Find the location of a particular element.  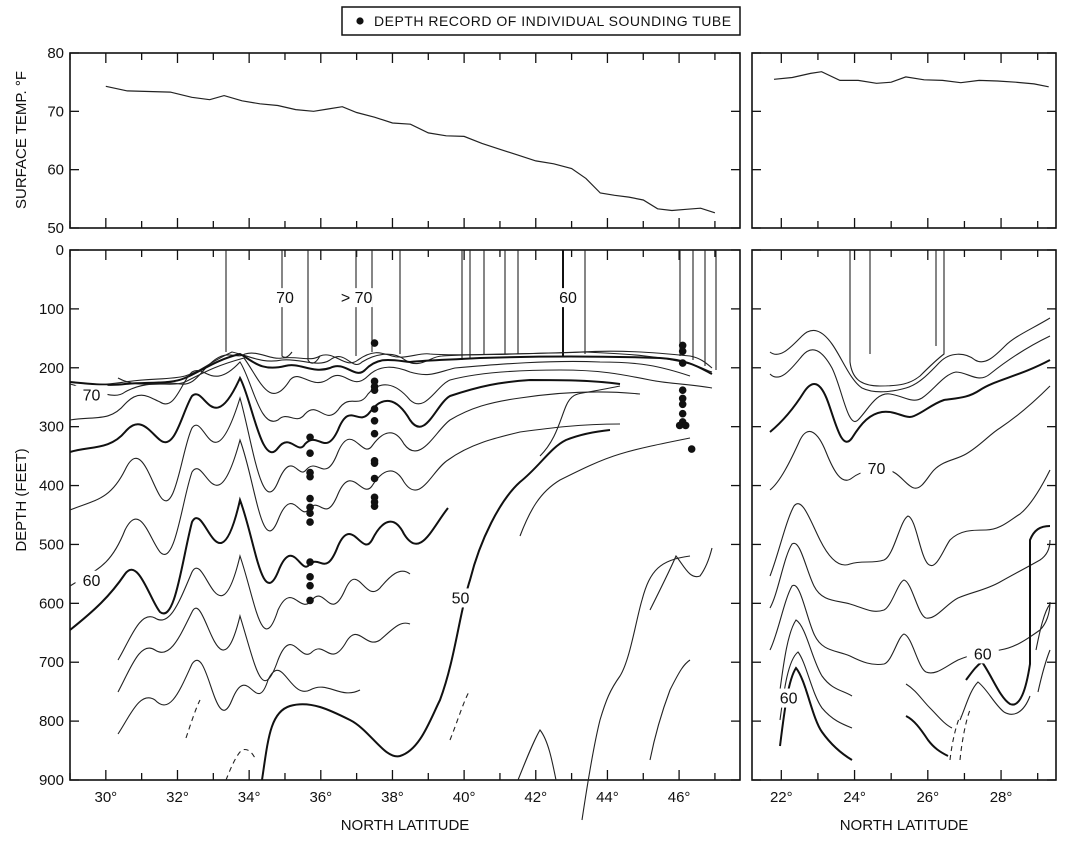

contour-label: 50 is located at coordinates (461, 598).